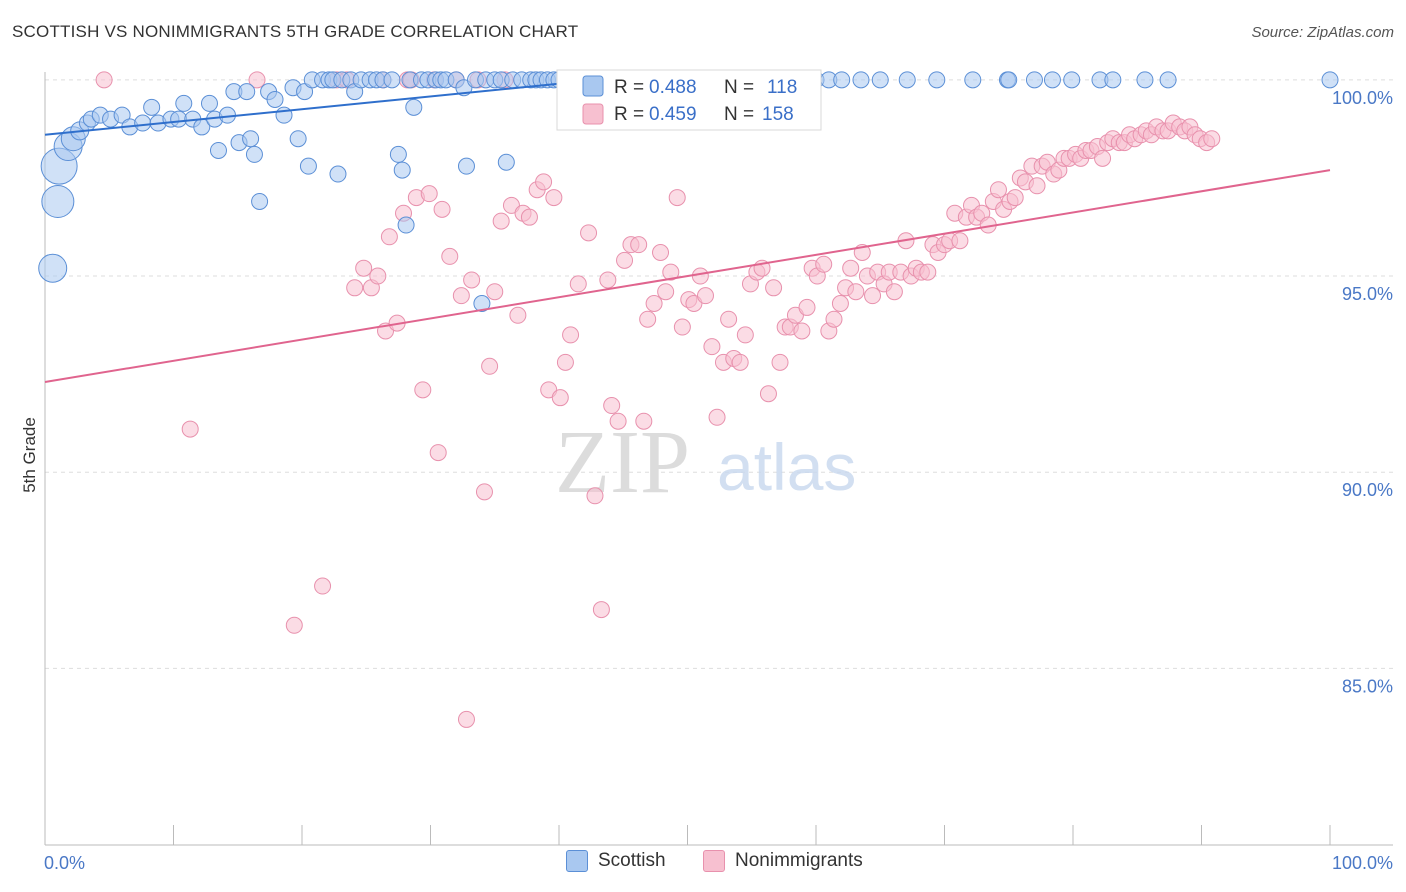 The height and width of the screenshot is (892, 1406). I want to click on legend-swatch-nonimmigrants, so click(714, 861).